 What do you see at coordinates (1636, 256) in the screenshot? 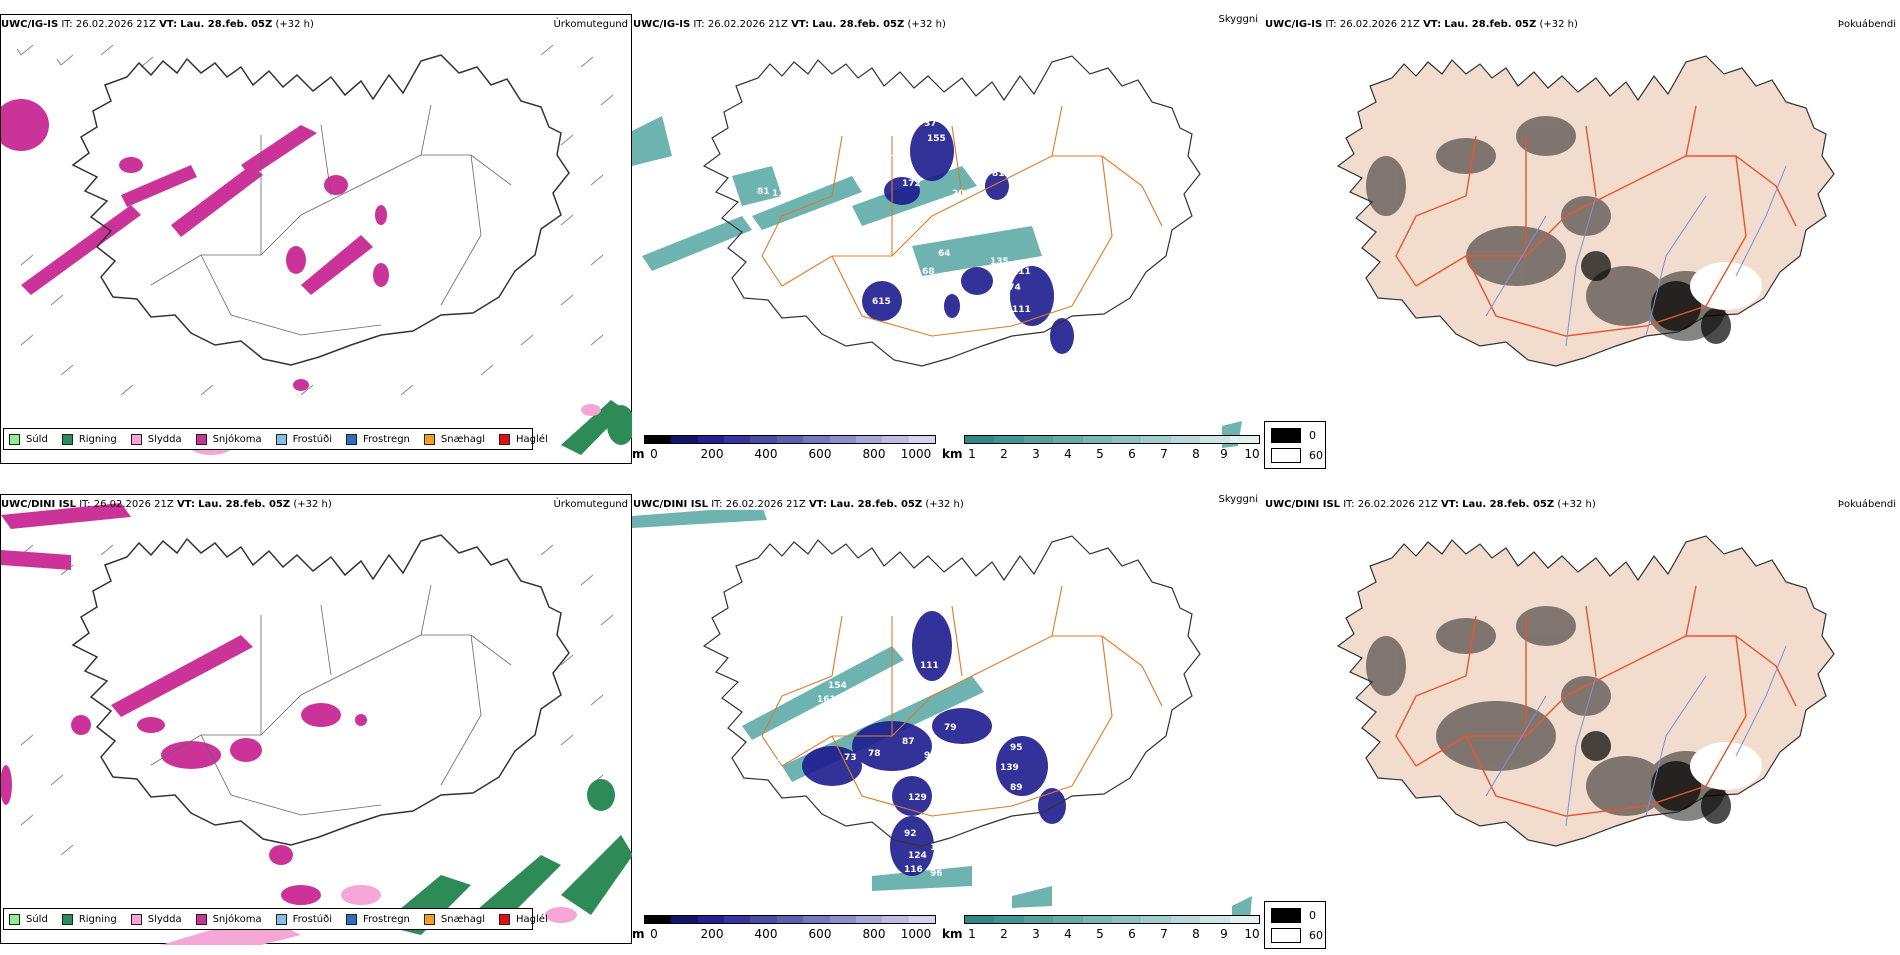
I see `fog-rivers` at bounding box center [1636, 256].